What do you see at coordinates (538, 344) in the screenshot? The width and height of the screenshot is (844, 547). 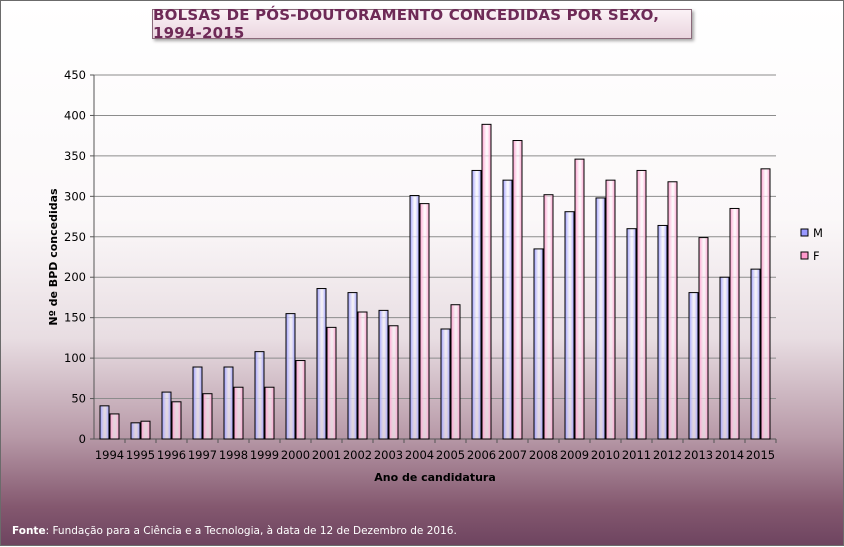 I see `bar-M-2008` at bounding box center [538, 344].